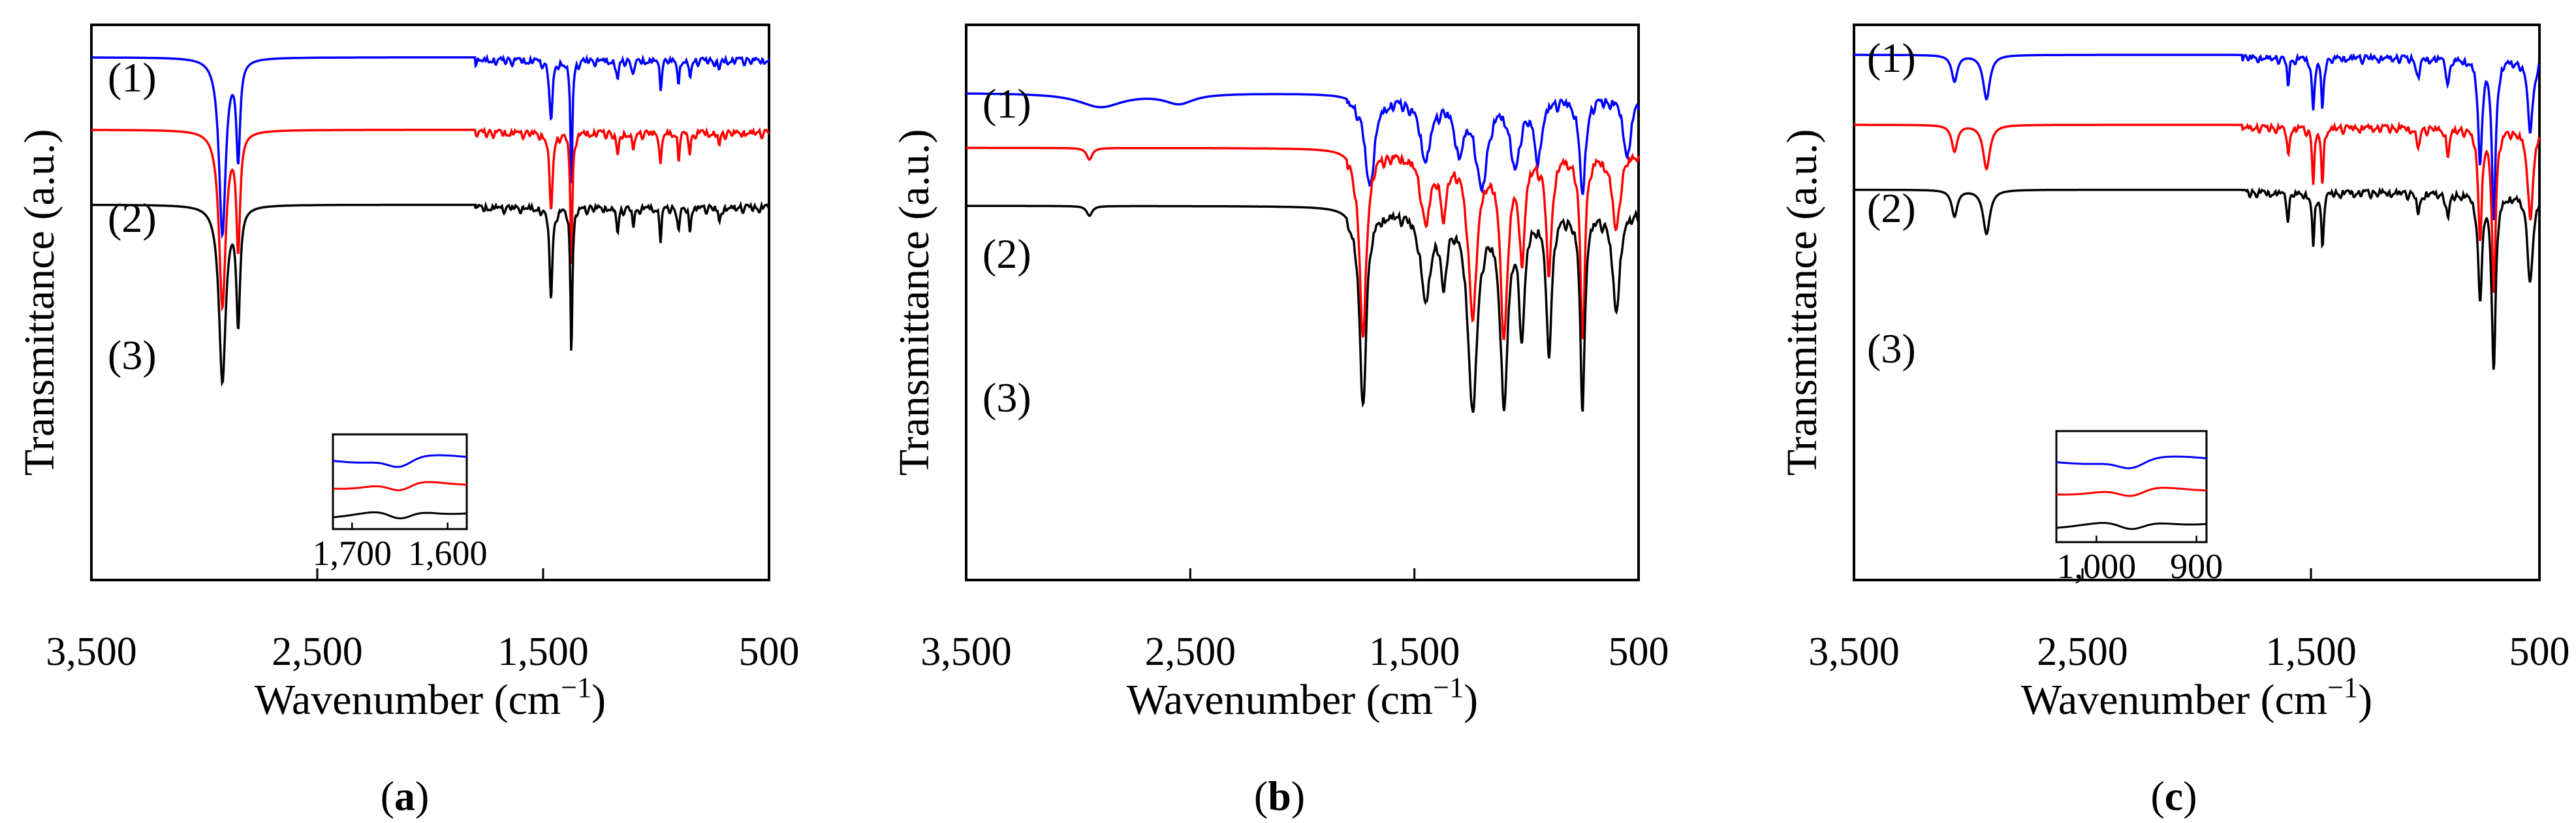 The image size is (2576, 823). What do you see at coordinates (1279, 796) in the screenshot?
I see `panel-label: (b)` at bounding box center [1279, 796].